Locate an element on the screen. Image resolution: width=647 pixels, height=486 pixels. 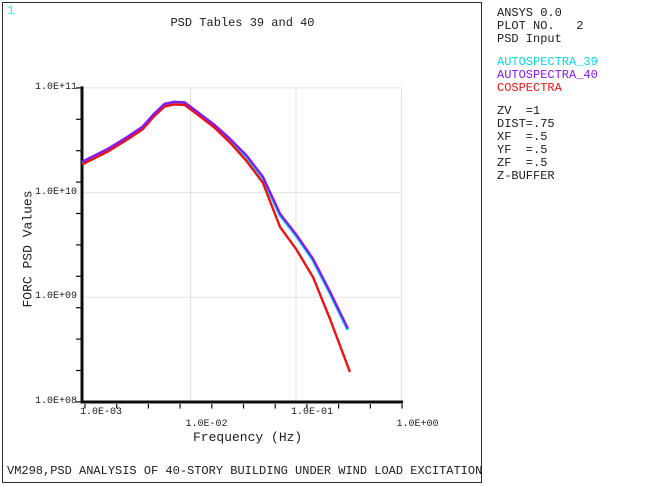
y-axis-title: FORC PSD Values is located at coordinates (28, 249).